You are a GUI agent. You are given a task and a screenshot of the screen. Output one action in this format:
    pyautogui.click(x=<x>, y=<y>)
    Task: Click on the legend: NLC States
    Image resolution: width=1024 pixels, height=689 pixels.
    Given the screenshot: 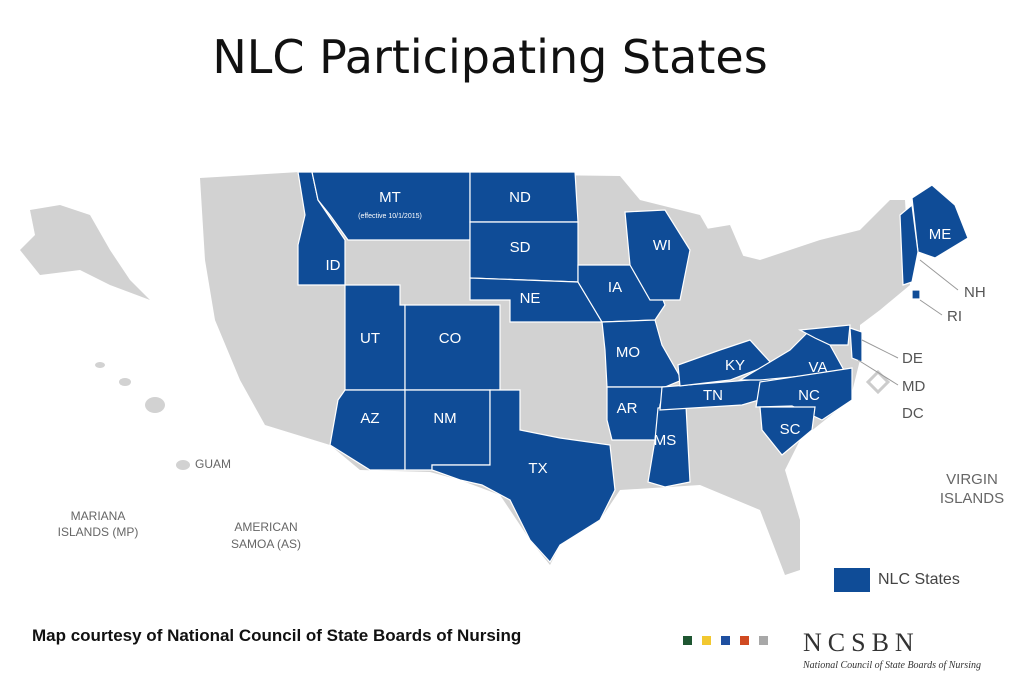 What is the action you would take?
    pyautogui.click(x=897, y=580)
    